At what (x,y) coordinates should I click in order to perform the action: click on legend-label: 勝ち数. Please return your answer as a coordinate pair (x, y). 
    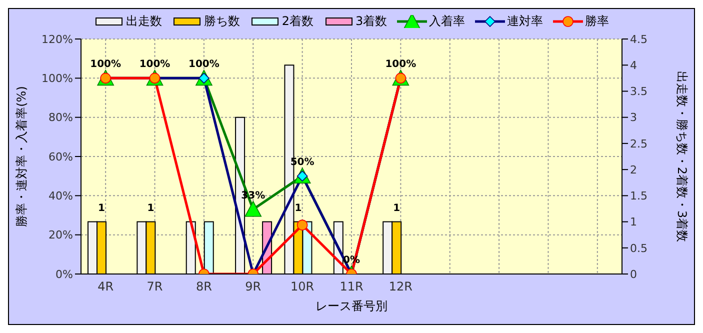
    Looking at the image, I should click on (222, 21).